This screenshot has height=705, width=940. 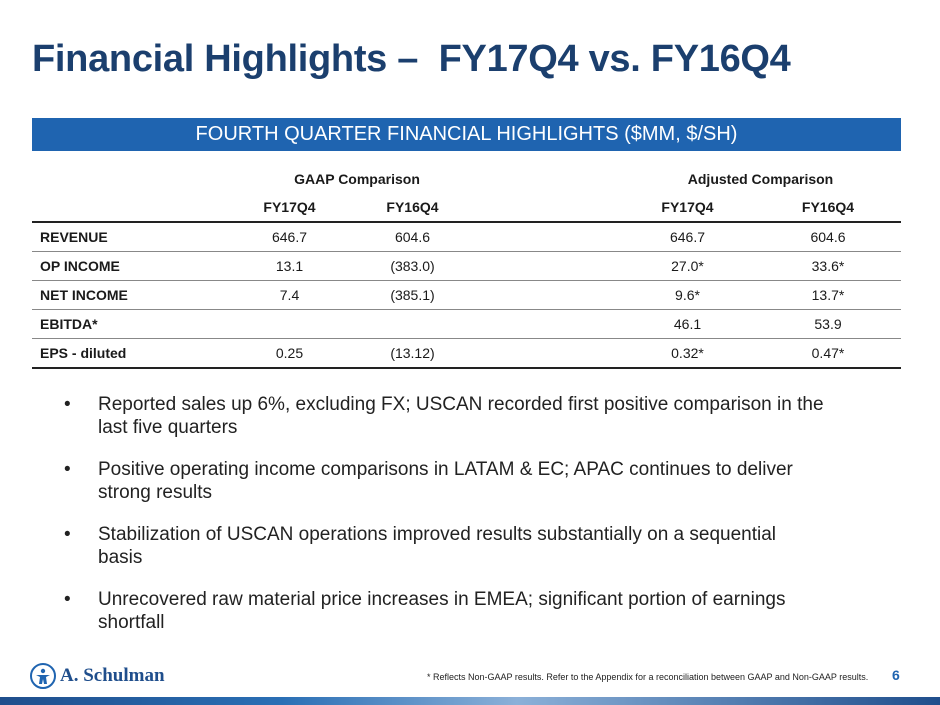 What do you see at coordinates (466, 179) in the screenshot?
I see `group-header-row: GAAP Comparison Adjusted Comparison` at bounding box center [466, 179].